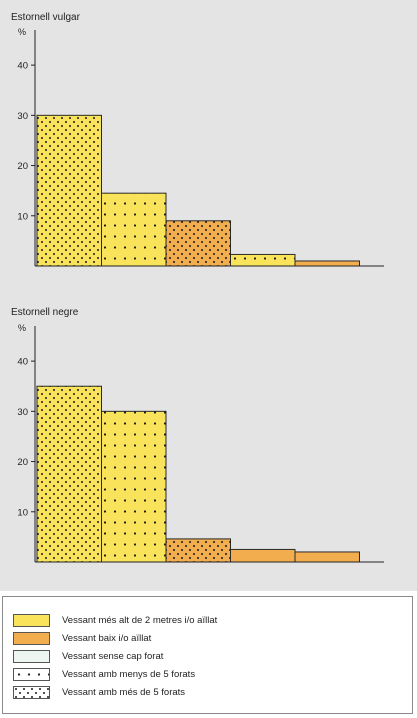  Describe the element at coordinates (31, 620) in the screenshot. I see `legend-swatch-tall-slope` at that location.